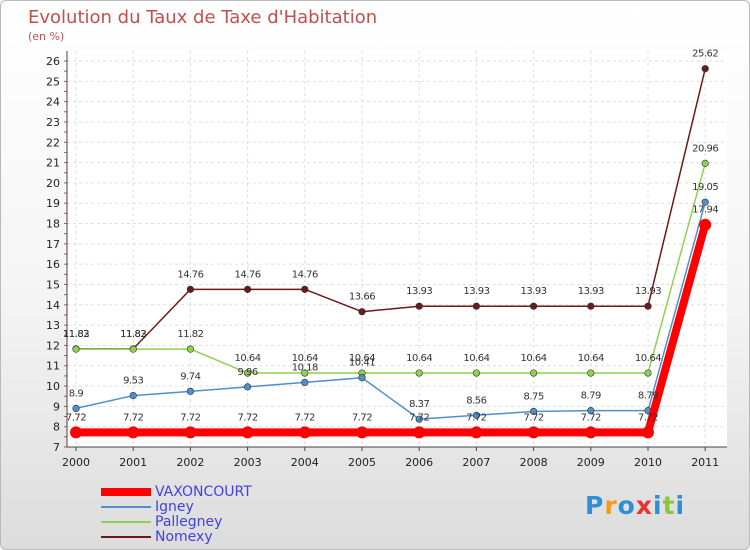  I want to click on logo-letter: P, so click(595, 505).